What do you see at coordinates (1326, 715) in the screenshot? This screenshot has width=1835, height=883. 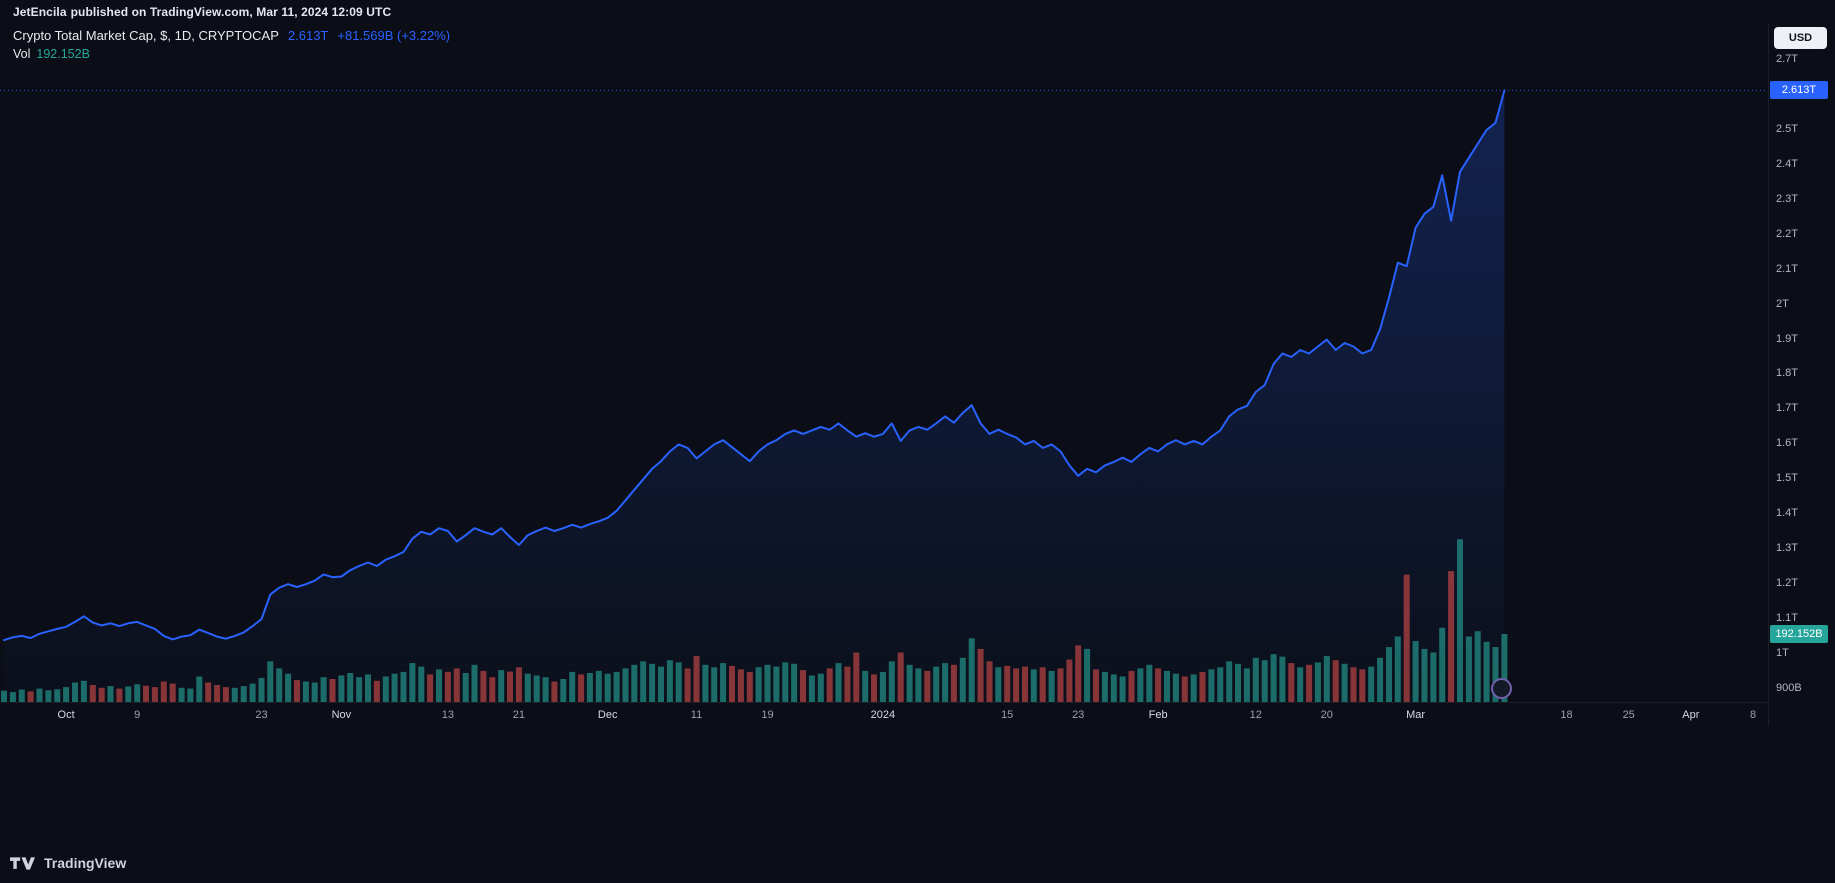 I see `time-axis-label: 20` at bounding box center [1326, 715].